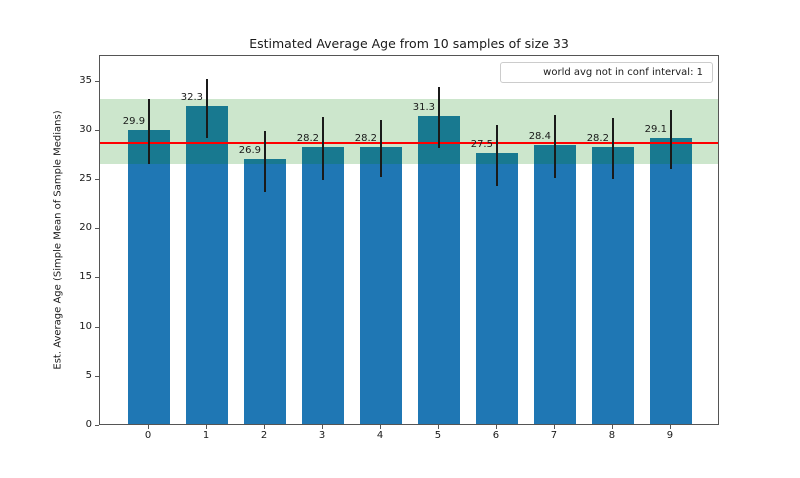 The image size is (800, 478). I want to click on bar-value-label: 28.4, so click(539, 136).